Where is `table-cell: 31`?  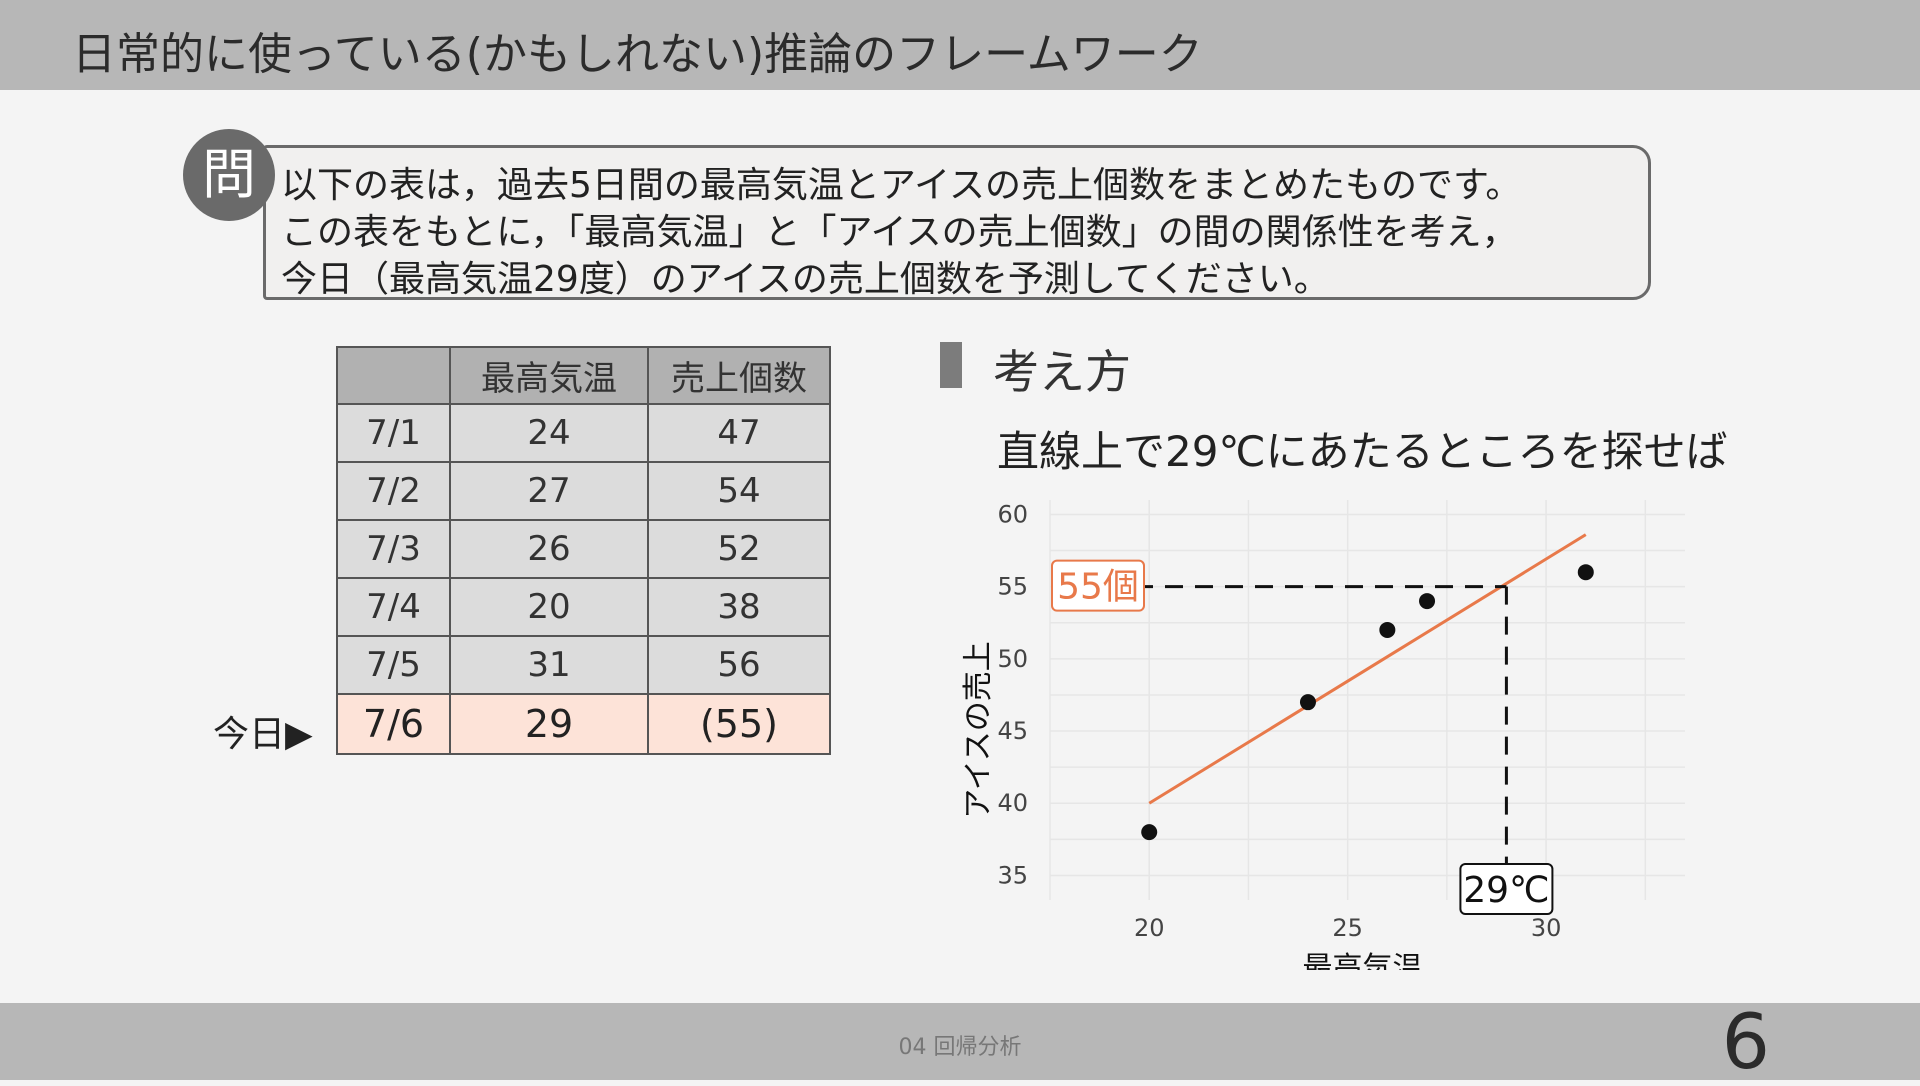 table-cell: 31 is located at coordinates (549, 665).